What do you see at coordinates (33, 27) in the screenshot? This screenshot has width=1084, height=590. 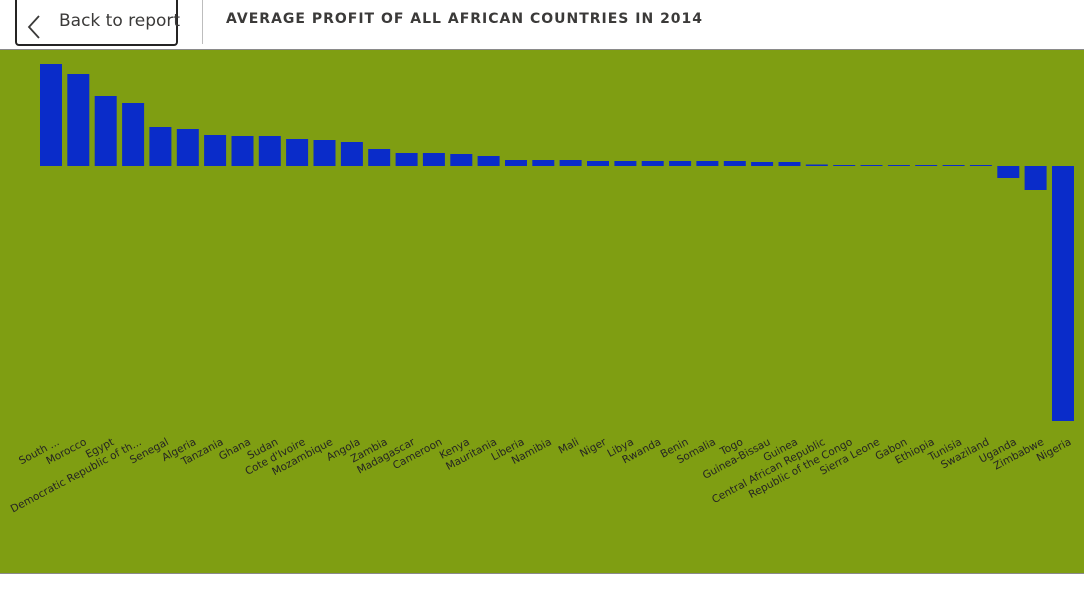 I see `chevron-left-icon` at bounding box center [33, 27].